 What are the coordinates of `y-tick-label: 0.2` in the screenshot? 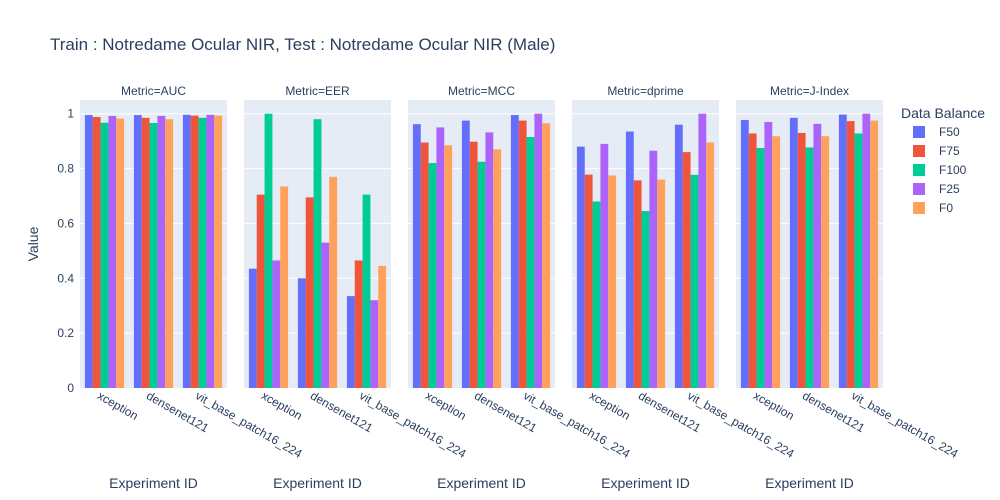 It's located at (65, 333).